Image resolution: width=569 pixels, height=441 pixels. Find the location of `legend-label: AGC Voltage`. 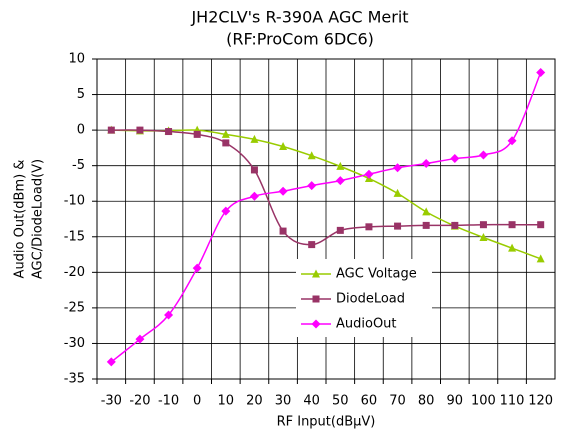

legend-label: AGC Voltage is located at coordinates (376, 274).